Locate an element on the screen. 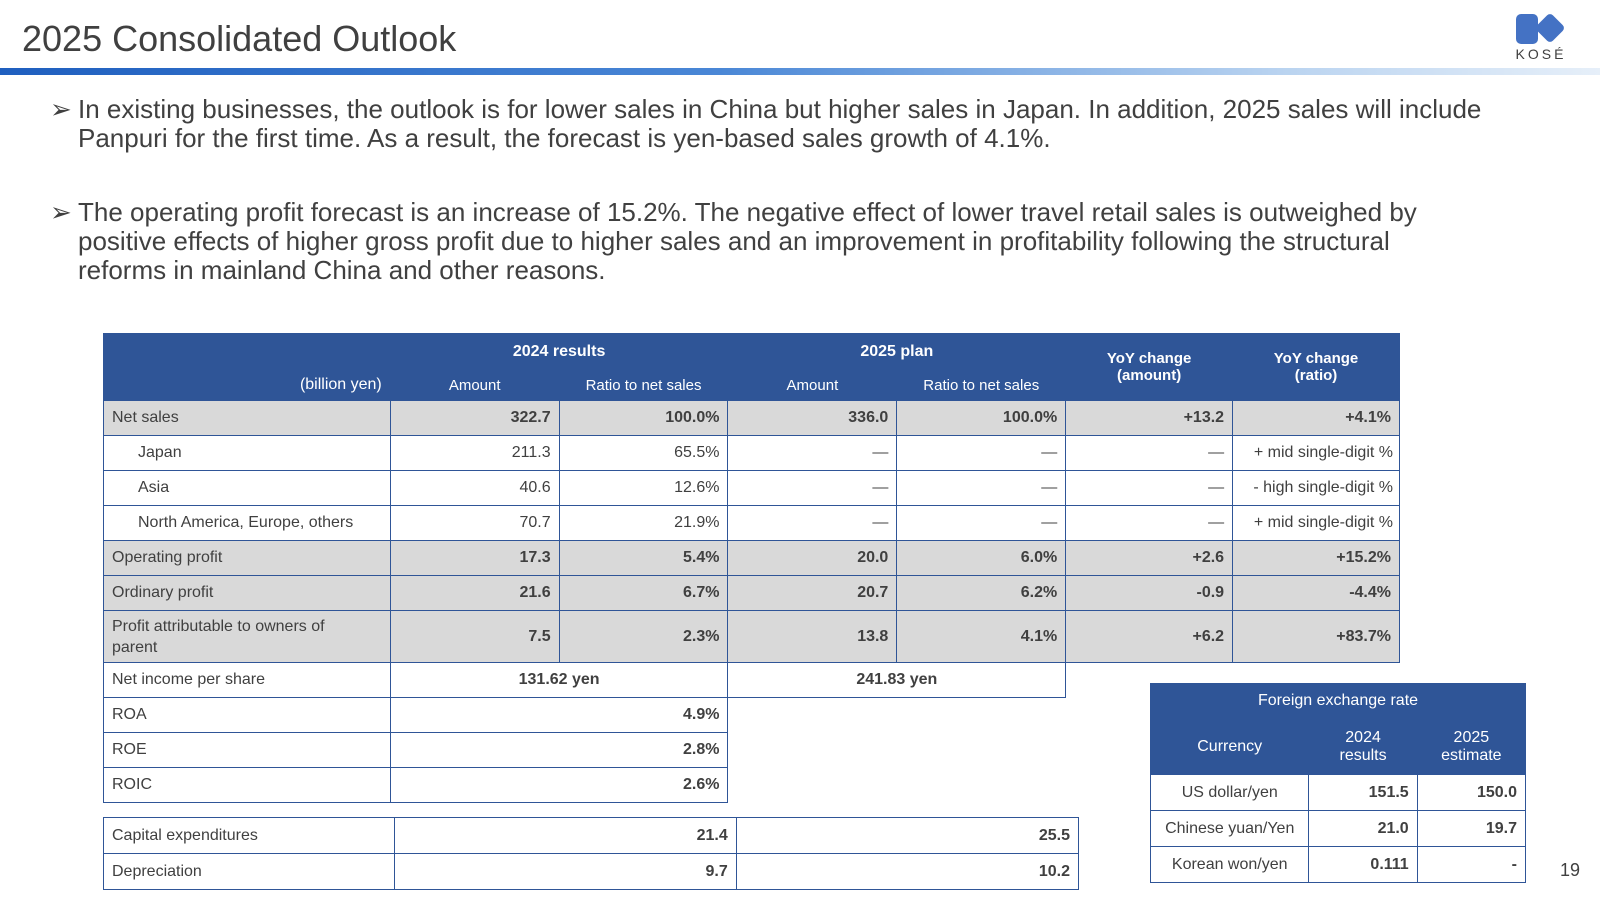 This screenshot has width=1600, height=900. row-label: North America, Europe, others is located at coordinates (247, 523).